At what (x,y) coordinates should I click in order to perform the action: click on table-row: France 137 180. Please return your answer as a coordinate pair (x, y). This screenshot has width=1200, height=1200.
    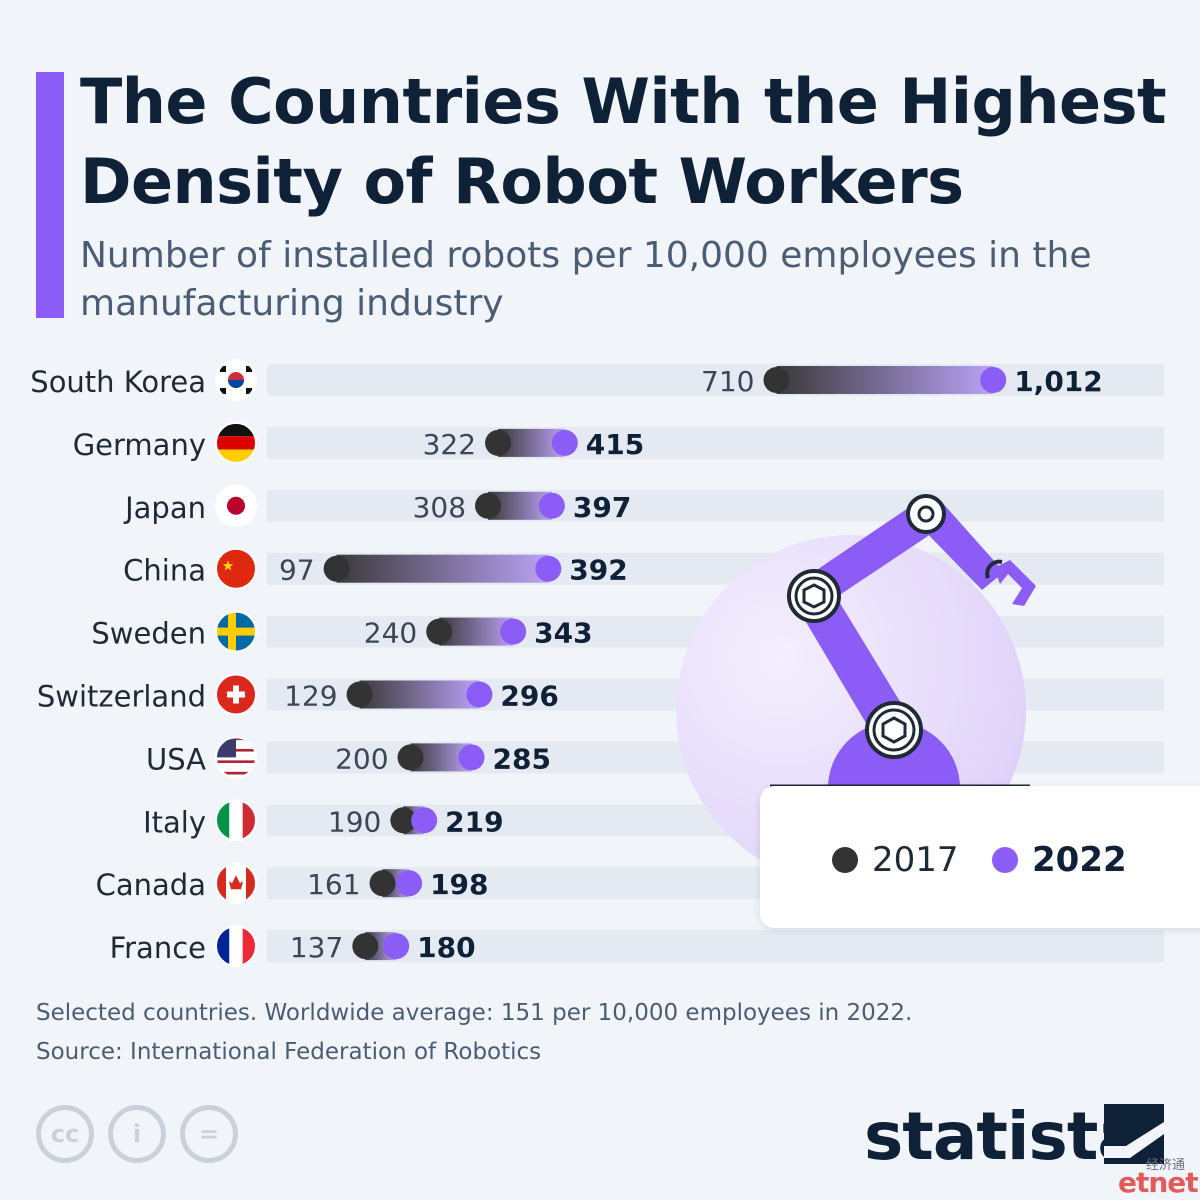
    Looking at the image, I should click on (637, 946).